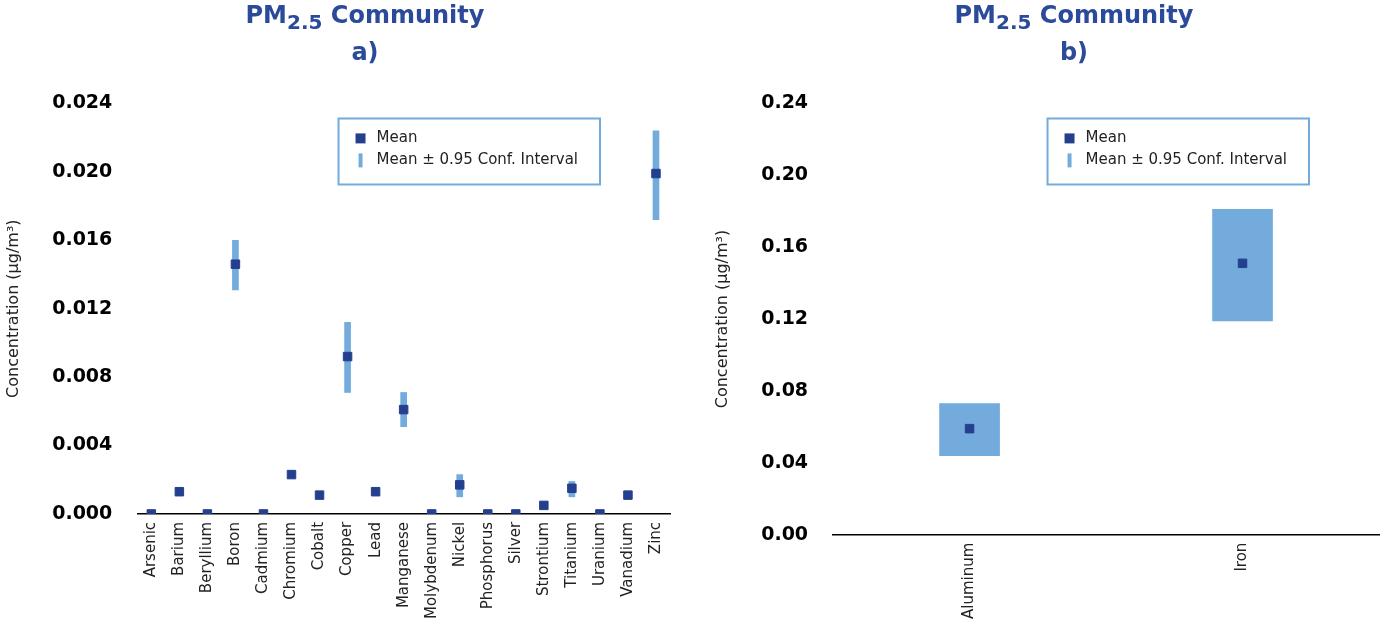 Image resolution: width=1399 pixels, height=634 pixels. I want to click on y-tick-label: 0.000, so click(82, 511).